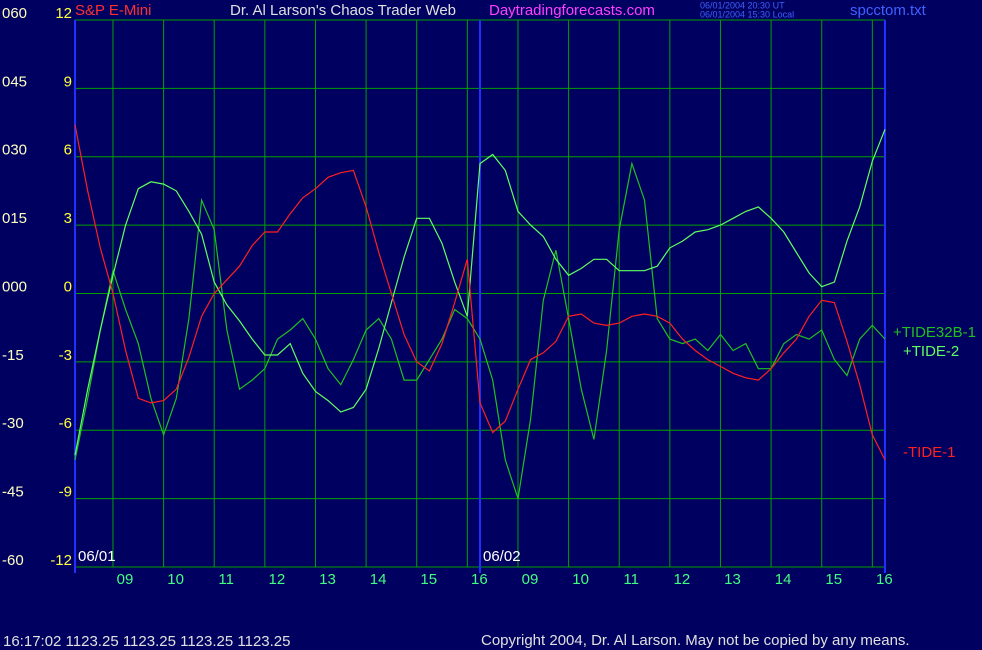 The height and width of the screenshot is (650, 982). What do you see at coordinates (63, 13) in the screenshot?
I see `y-tick-label: 12` at bounding box center [63, 13].